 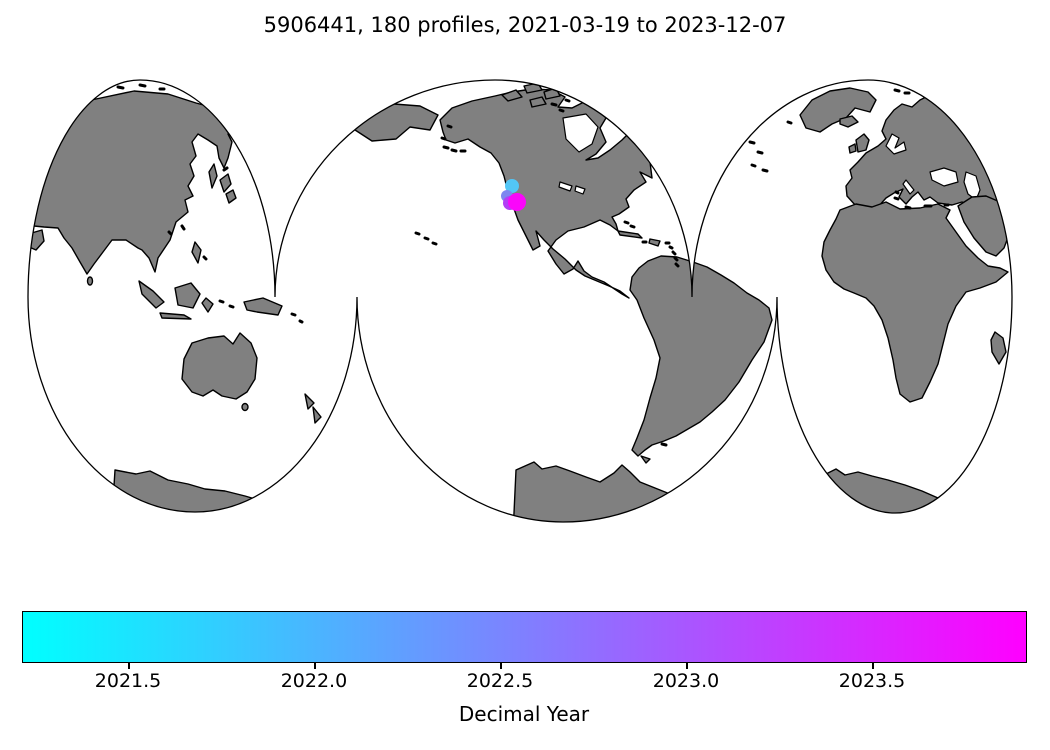 What do you see at coordinates (175, 316) in the screenshot?
I see `island-java` at bounding box center [175, 316].